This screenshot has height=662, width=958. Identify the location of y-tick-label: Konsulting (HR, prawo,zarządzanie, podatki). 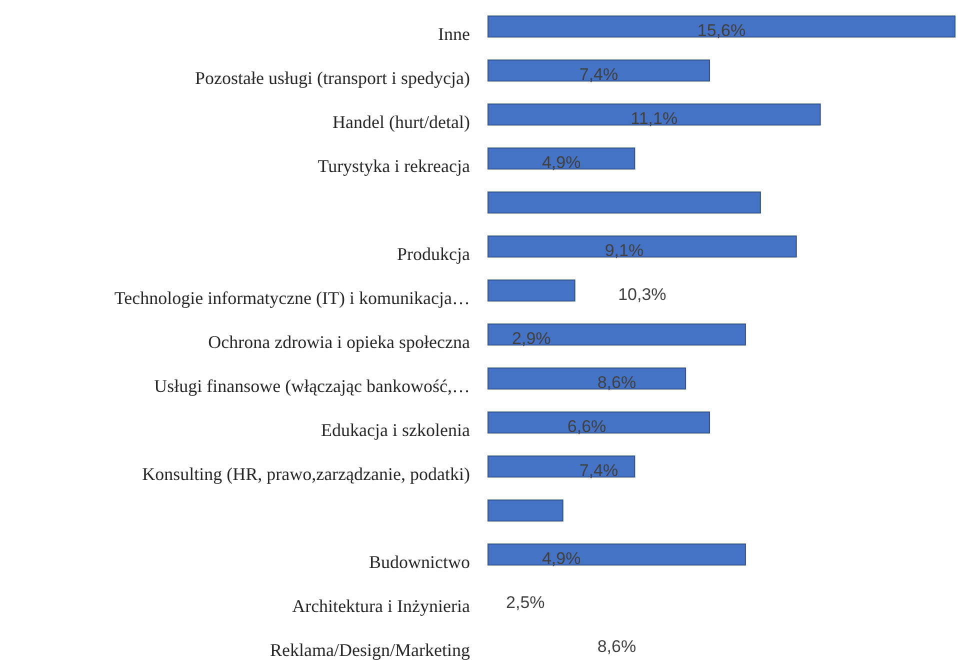
(306, 474).